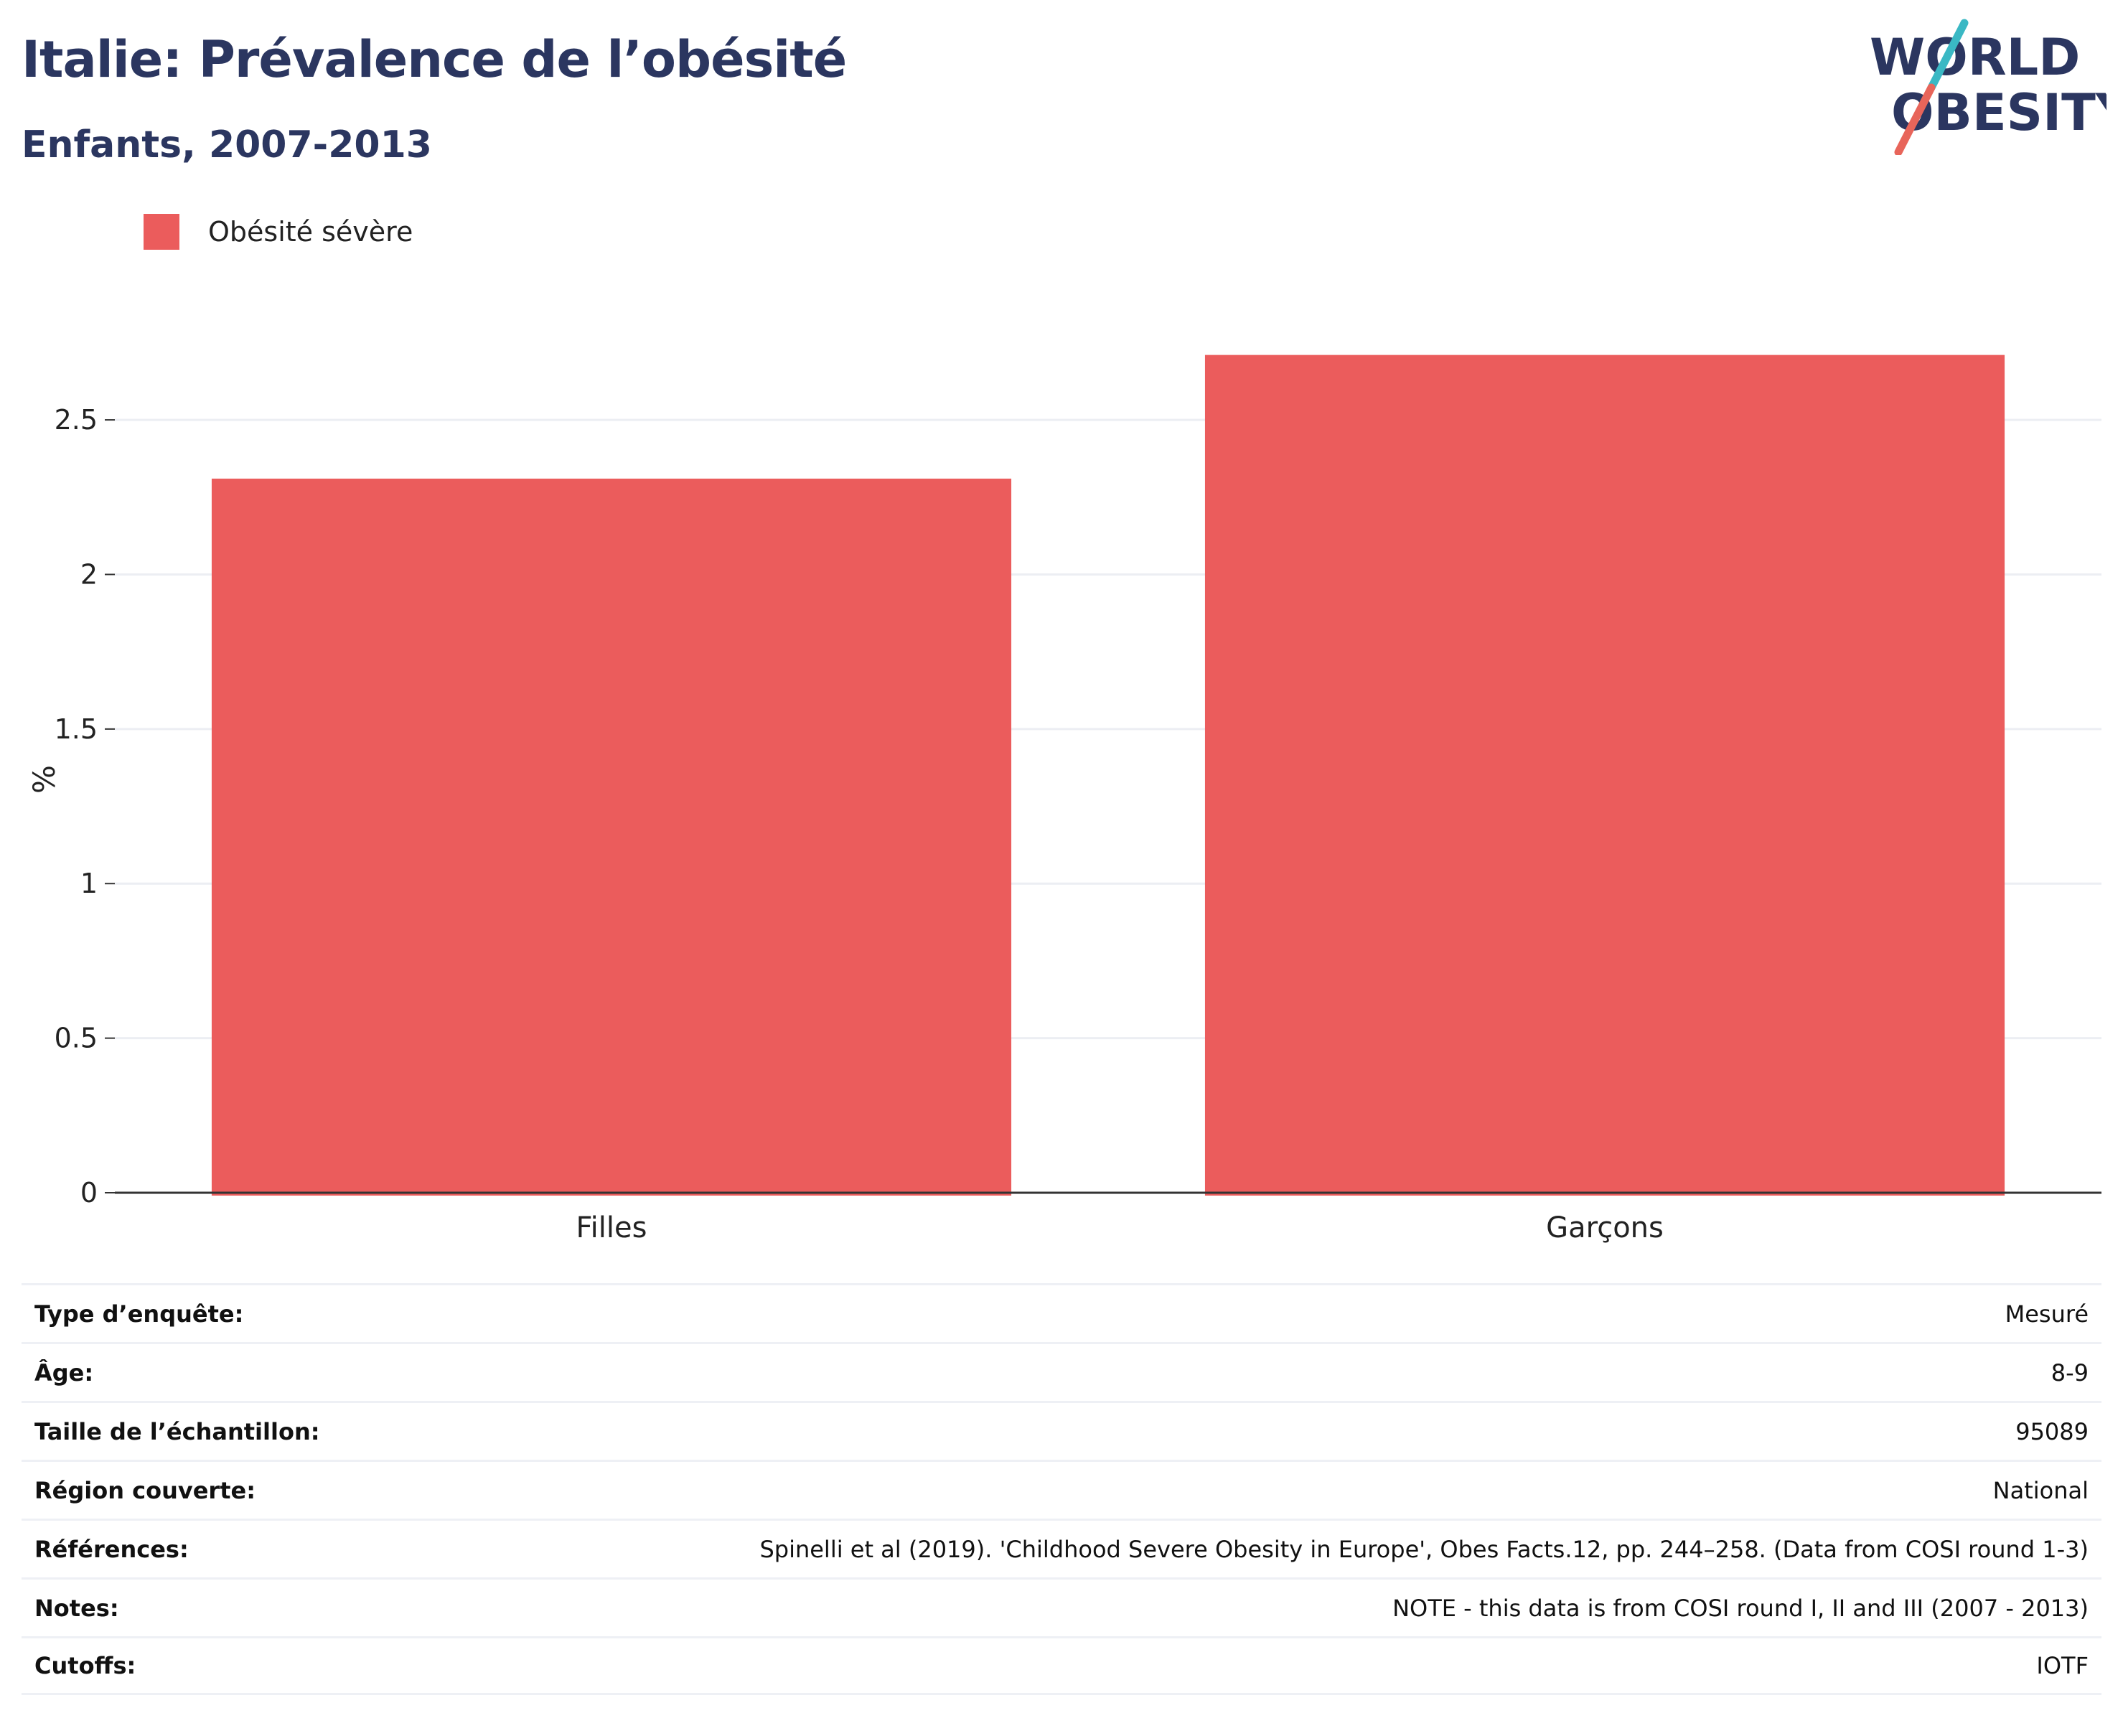 The height and width of the screenshot is (1736, 2123). Describe the element at coordinates (611, 1227) in the screenshot. I see `x-tick-label: Filles` at that location.